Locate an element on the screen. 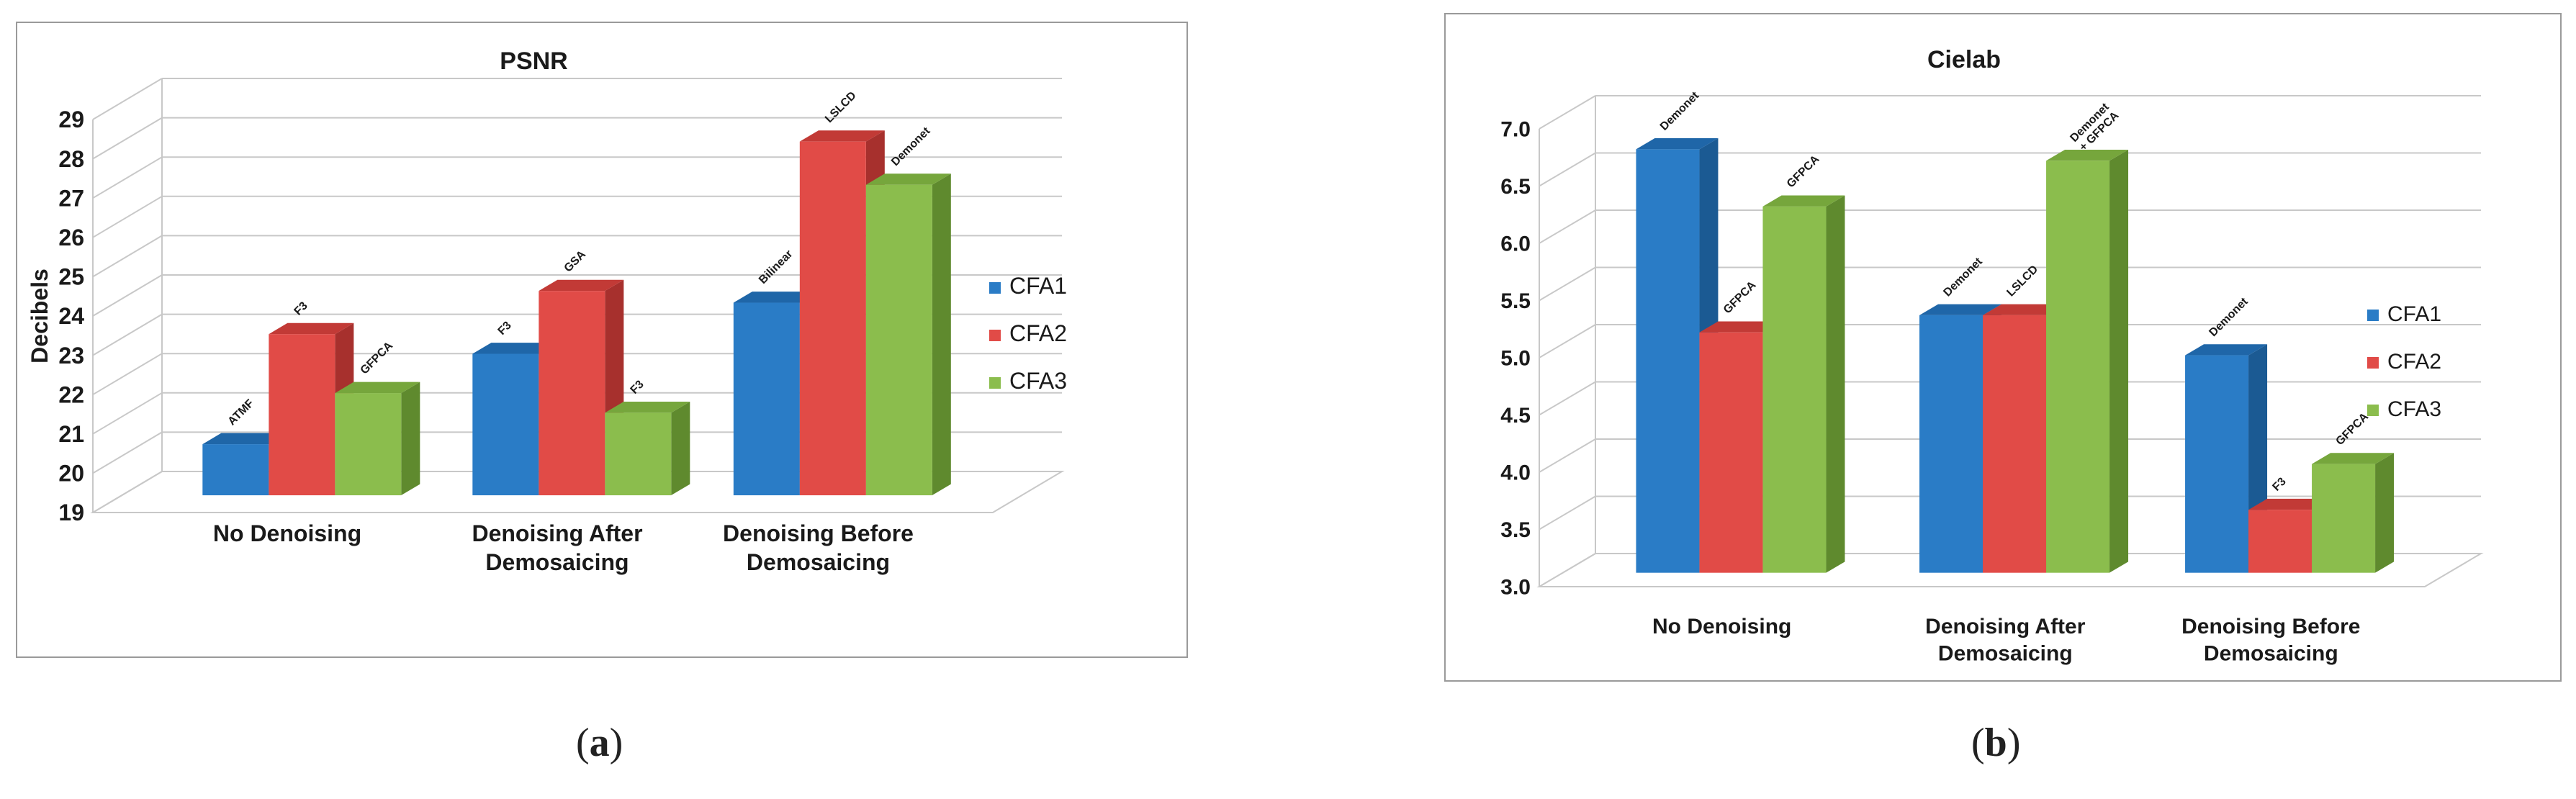 This screenshot has height=799, width=2576. y-tick-label: 22 is located at coordinates (71, 394).